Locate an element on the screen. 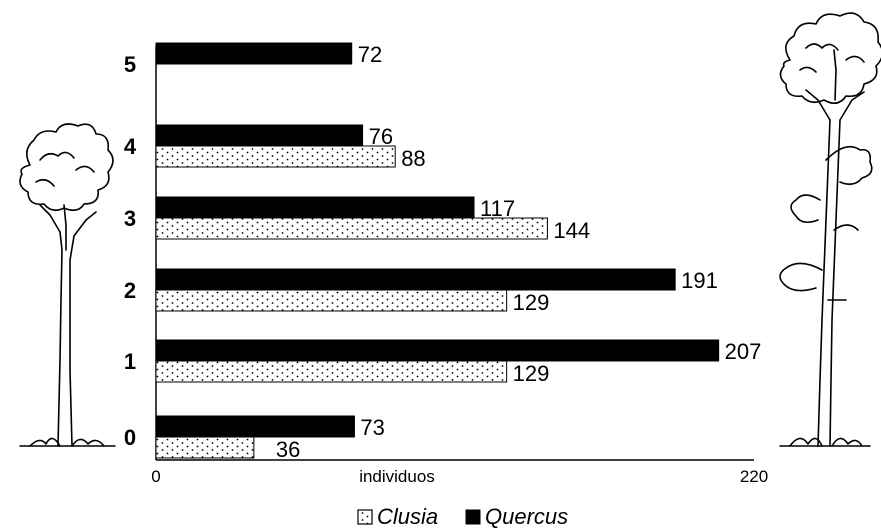 The height and width of the screenshot is (532, 881). category-label: 5 is located at coordinates (130, 64).